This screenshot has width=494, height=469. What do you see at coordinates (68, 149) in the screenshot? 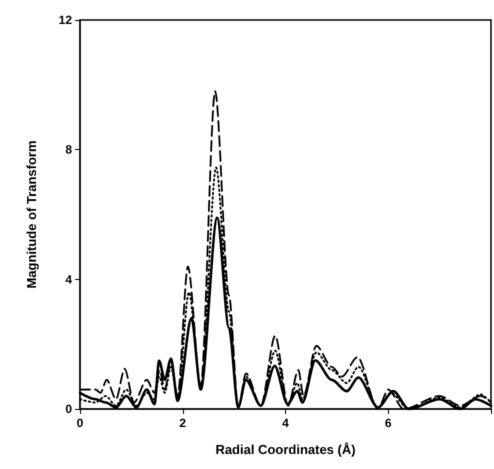
I see `y-tick-label: 8` at bounding box center [68, 149].